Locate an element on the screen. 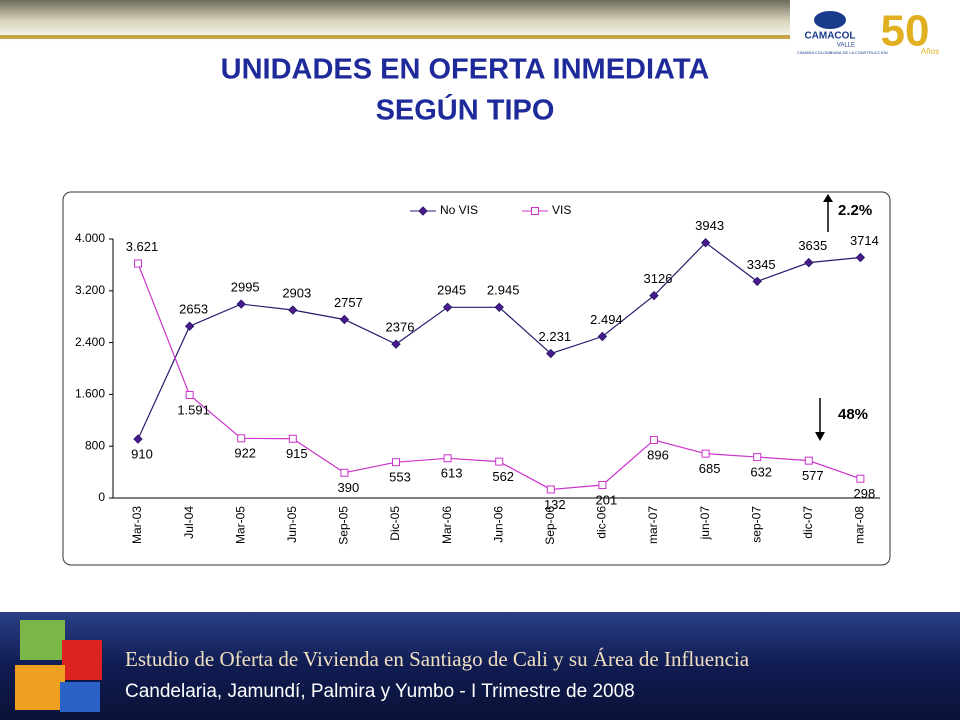  x-tick-label: Mar-05 is located at coordinates (240, 525).